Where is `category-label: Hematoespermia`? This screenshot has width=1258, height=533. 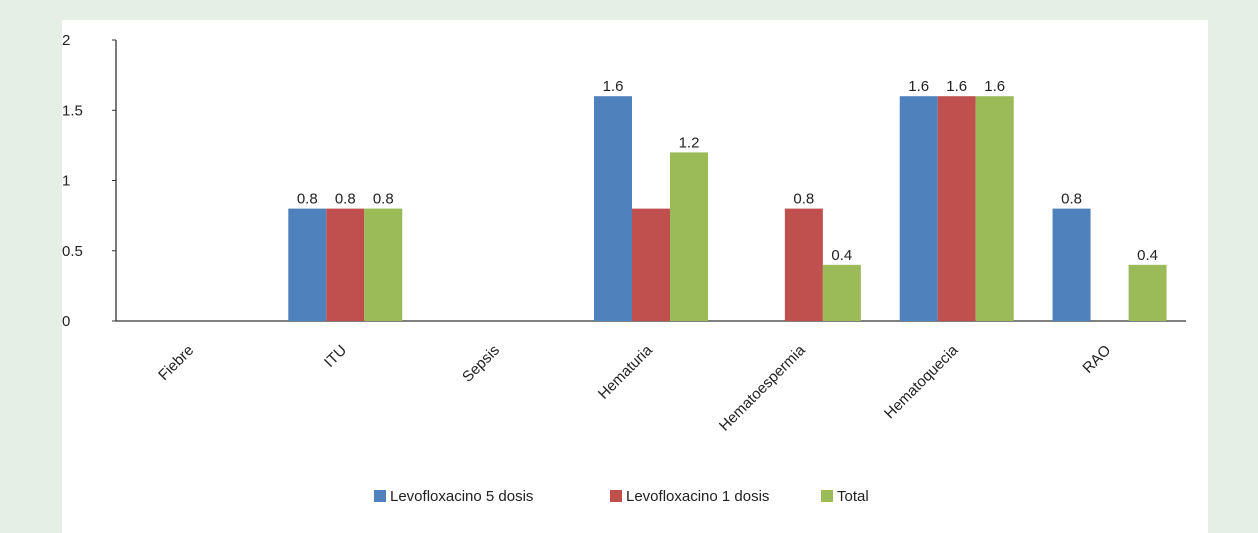
category-label: Hematoespermia is located at coordinates (762, 387).